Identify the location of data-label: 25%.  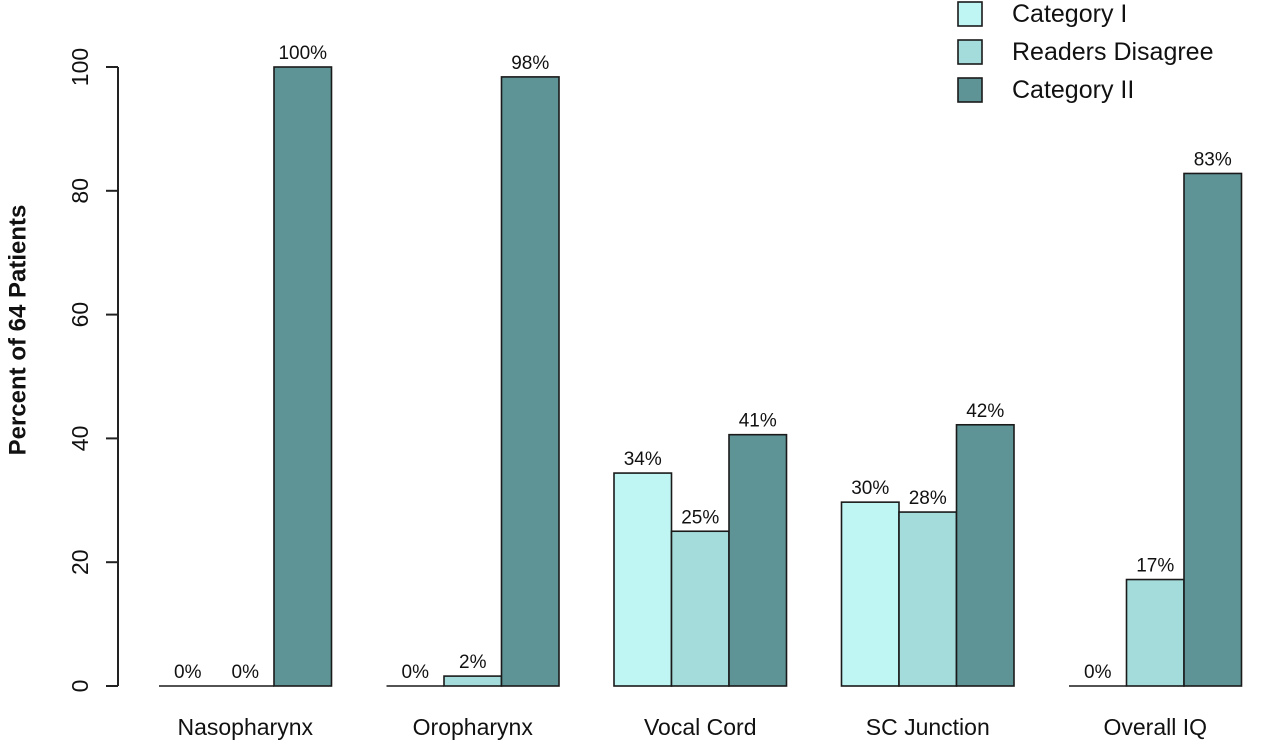
(700, 517).